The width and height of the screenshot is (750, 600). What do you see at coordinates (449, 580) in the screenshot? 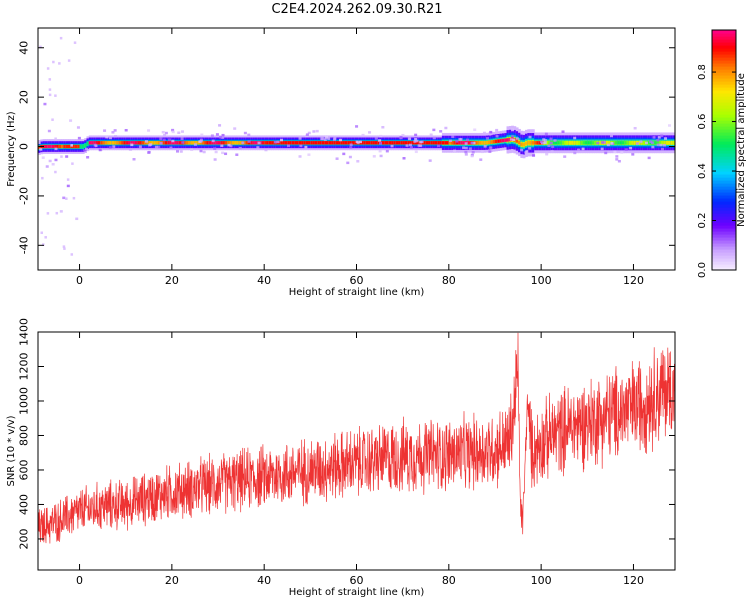
I see `x-tick-label: 80` at bounding box center [449, 580].